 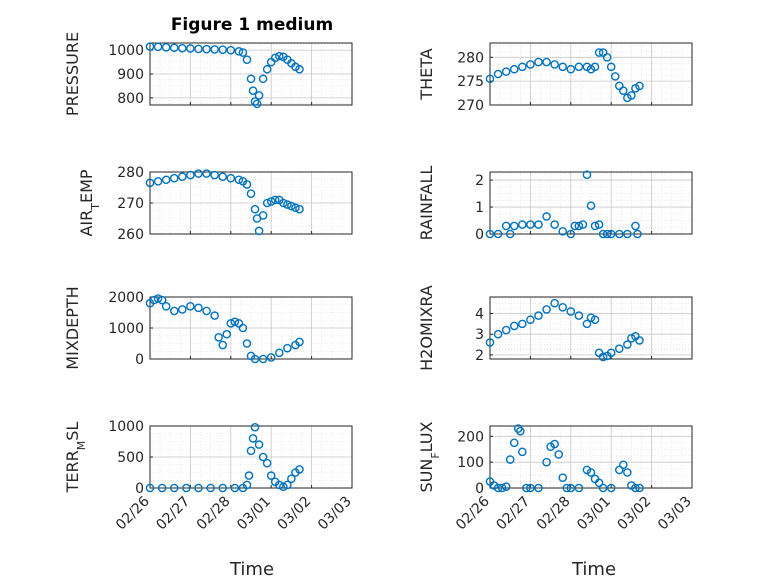 What do you see at coordinates (426, 74) in the screenshot?
I see `y-axis-label: THETA` at bounding box center [426, 74].